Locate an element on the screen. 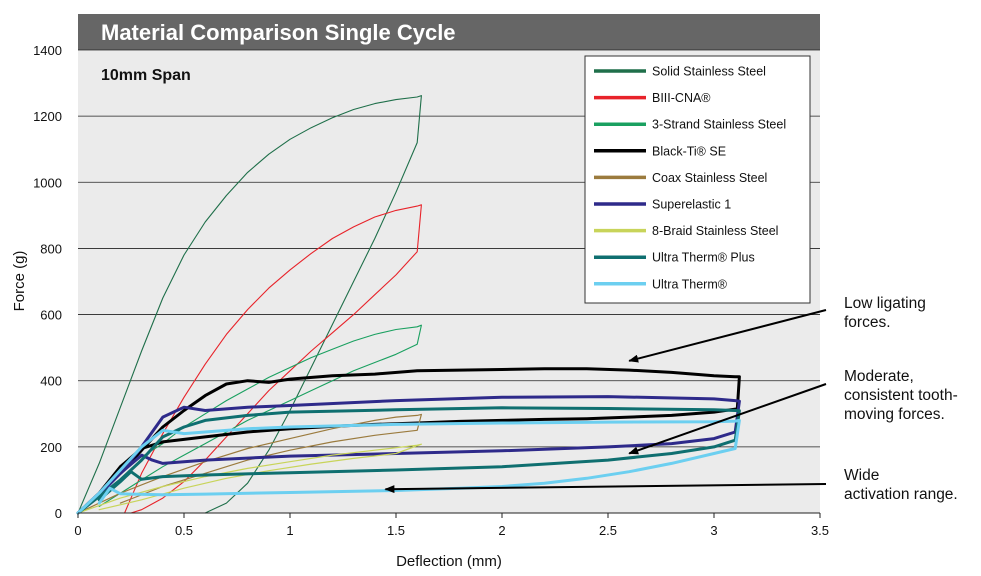 This screenshot has height=576, width=981. y-tick-label: 0 is located at coordinates (58, 513).